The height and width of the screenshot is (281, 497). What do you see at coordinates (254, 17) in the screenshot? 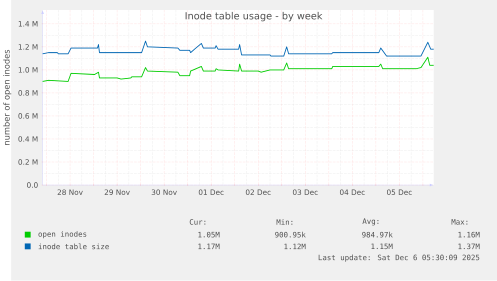
I see `chart-title: Inode table usage - by week` at bounding box center [254, 17].